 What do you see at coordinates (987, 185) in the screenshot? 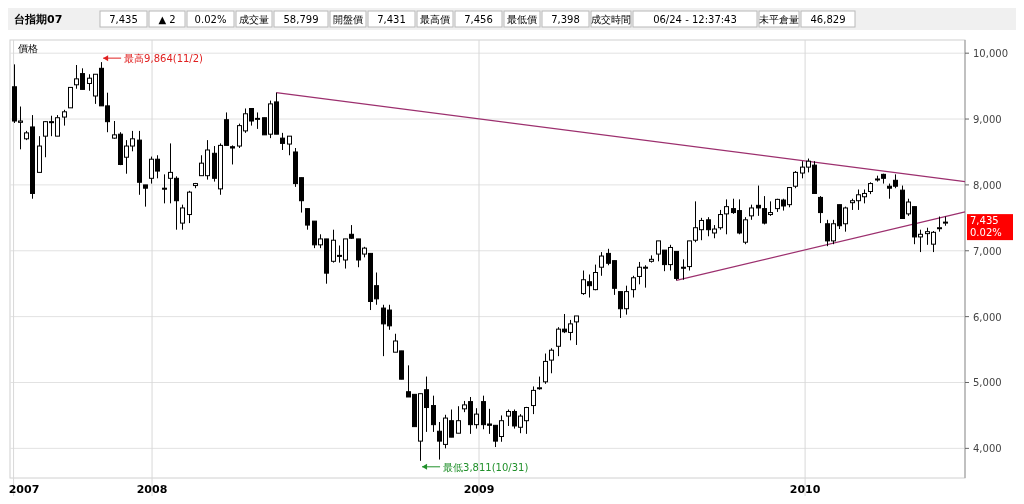
I see `y-tick-label: 8,000` at bounding box center [987, 185].